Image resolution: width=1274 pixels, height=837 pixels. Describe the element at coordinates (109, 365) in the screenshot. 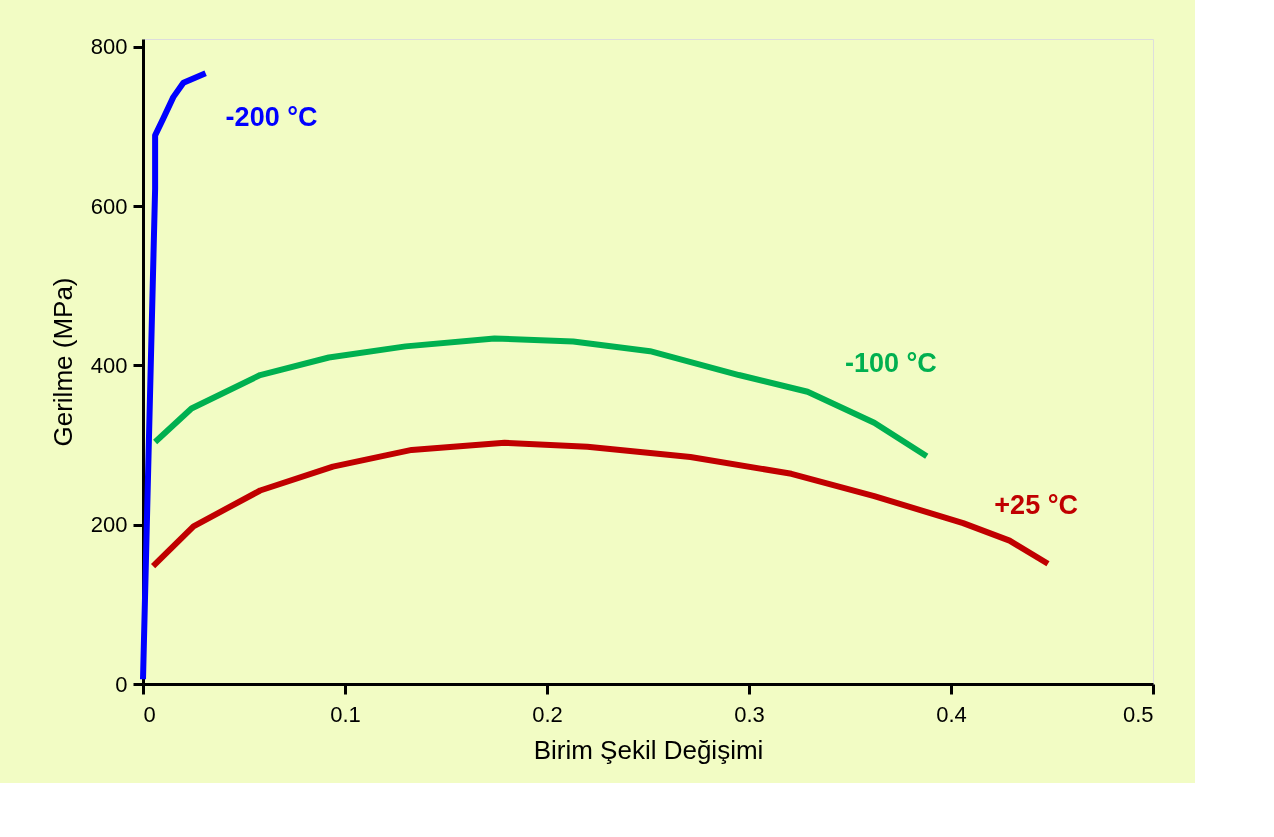

I see `y-tick-label: 400` at that location.